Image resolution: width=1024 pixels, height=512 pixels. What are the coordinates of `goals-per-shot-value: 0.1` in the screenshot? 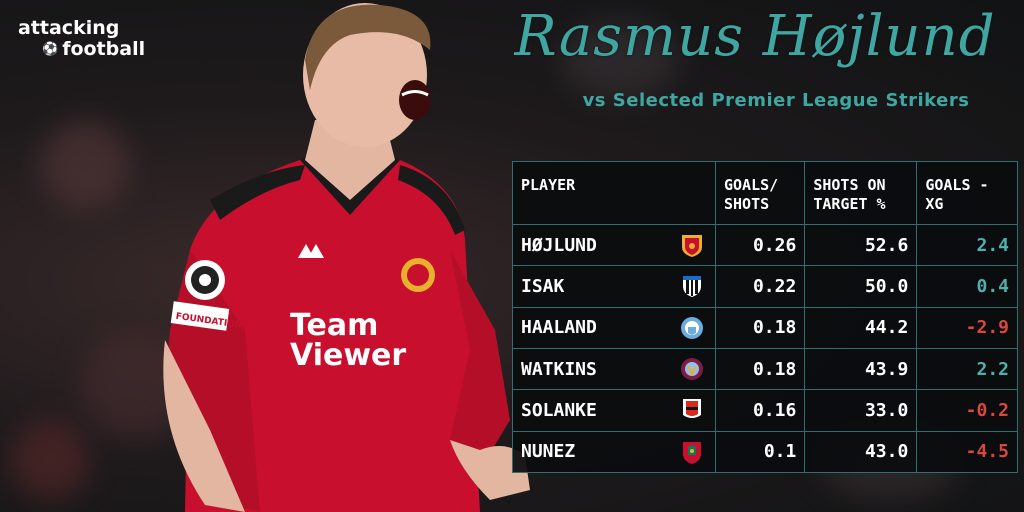 It's located at (760, 452).